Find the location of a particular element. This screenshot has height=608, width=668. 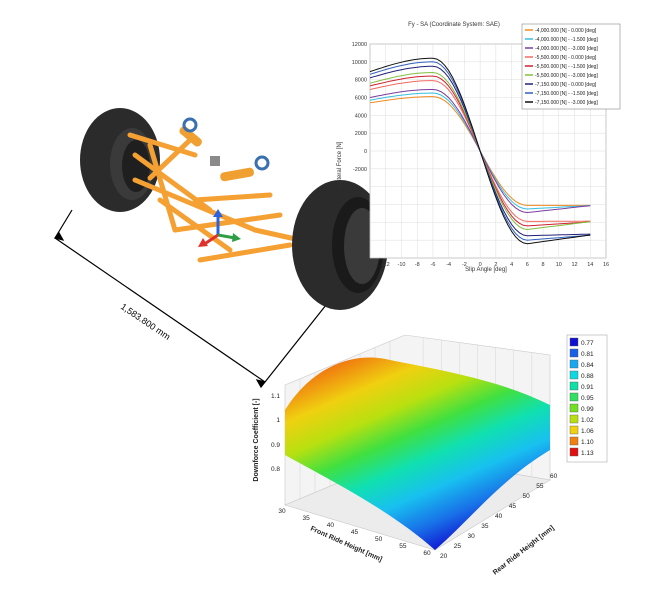

z-tick-label: 1.1 is located at coordinates (275, 396).